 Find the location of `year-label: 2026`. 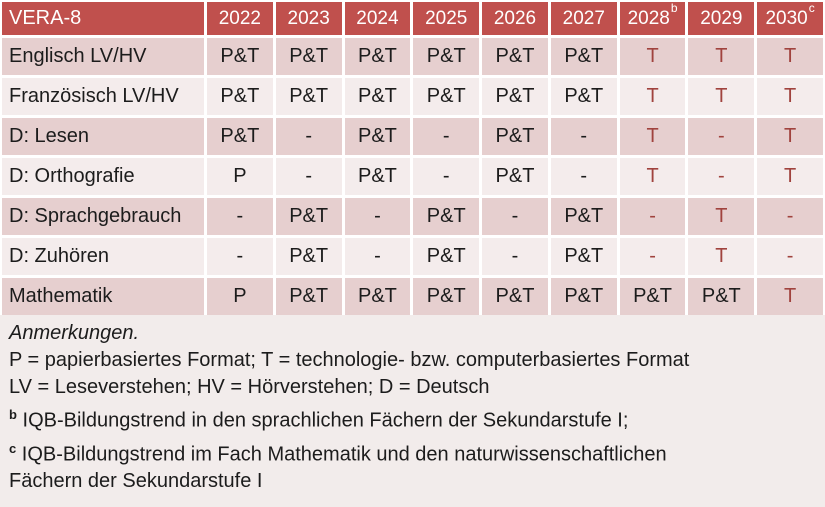

year-label: 2026 is located at coordinates (515, 18).